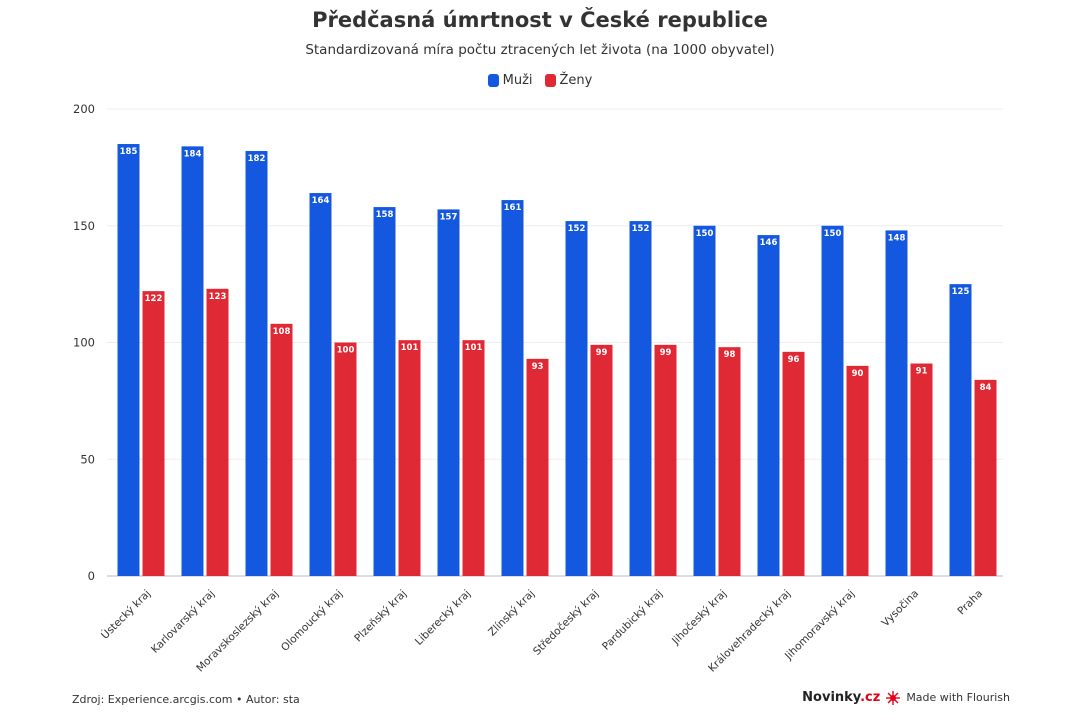 The image size is (1080, 720). What do you see at coordinates (540, 20) in the screenshot?
I see `chart-title: Předčasná úmrtnost v České republice` at bounding box center [540, 20].